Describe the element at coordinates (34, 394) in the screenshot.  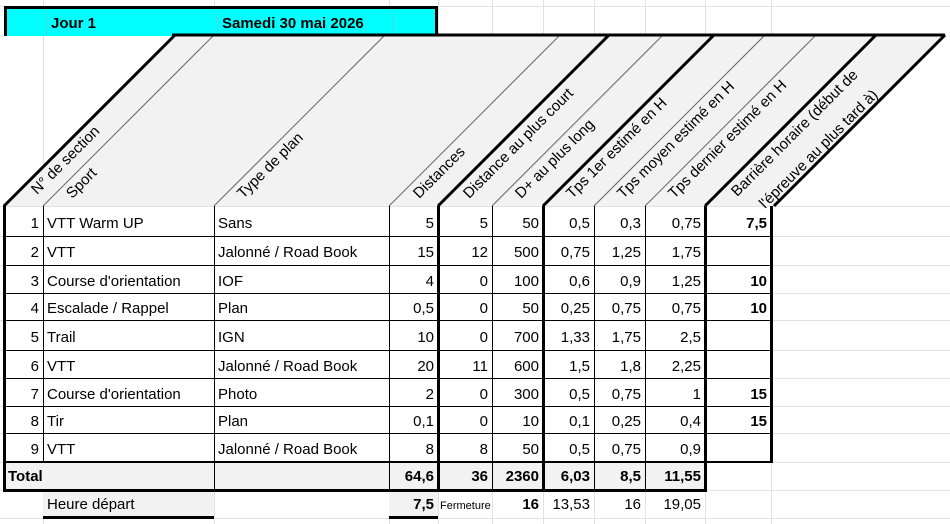
I see `section-number-cell: 7` at that location.